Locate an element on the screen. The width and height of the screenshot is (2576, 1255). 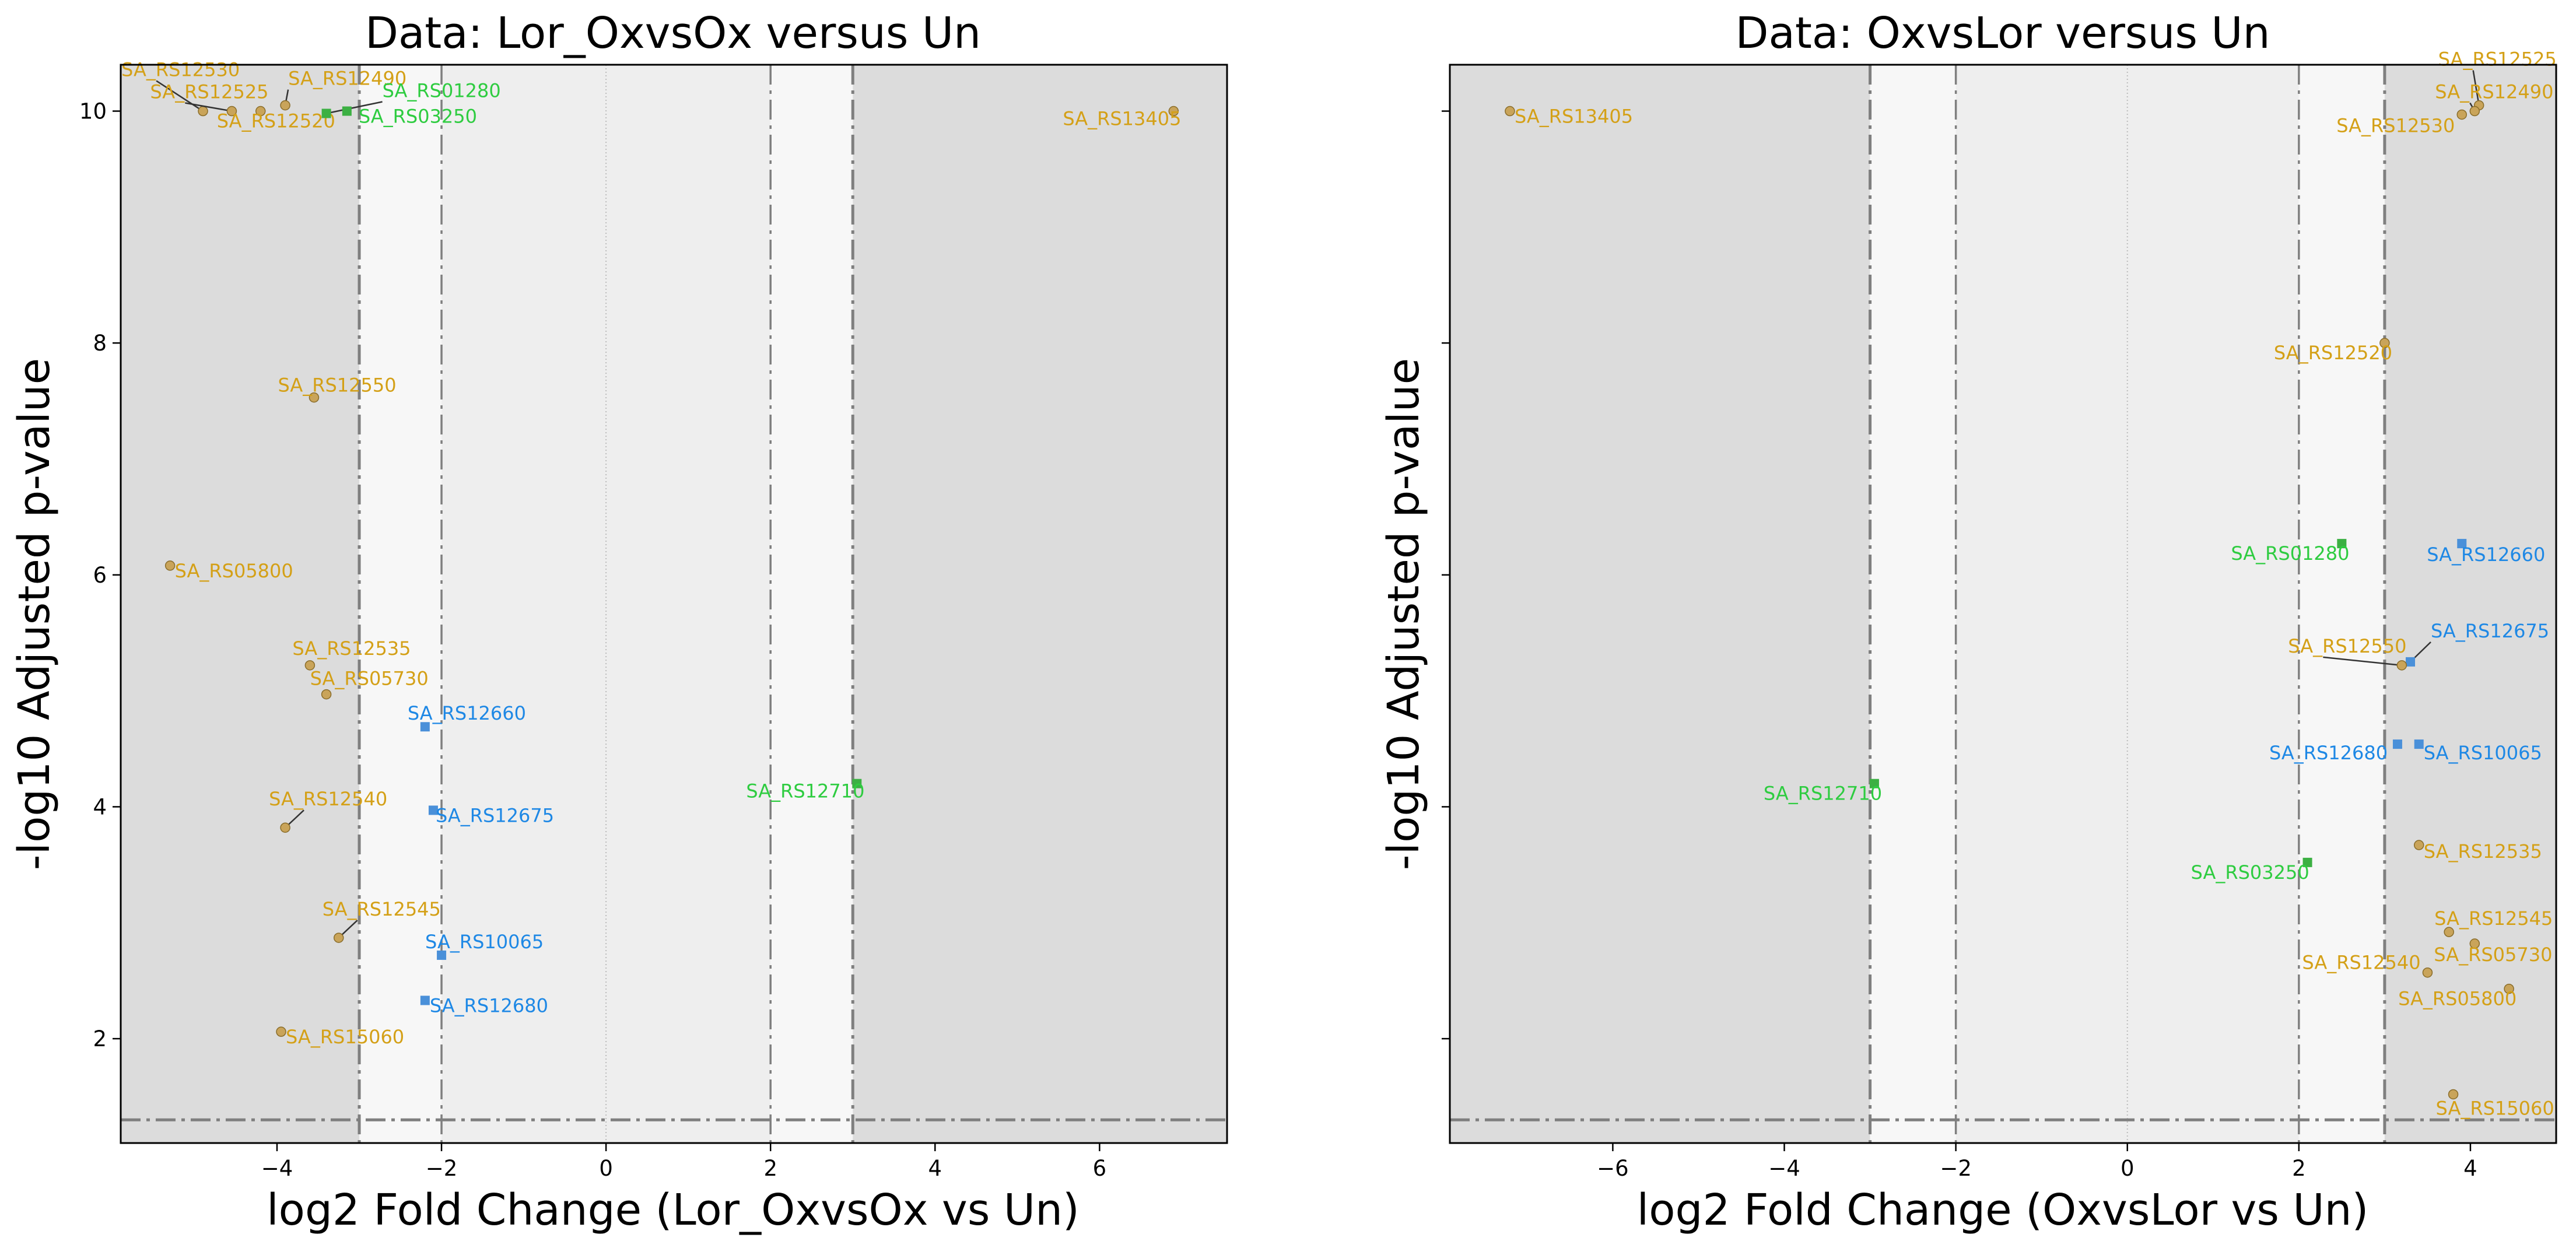
point-label: SA_RS03250 is located at coordinates (418, 117).